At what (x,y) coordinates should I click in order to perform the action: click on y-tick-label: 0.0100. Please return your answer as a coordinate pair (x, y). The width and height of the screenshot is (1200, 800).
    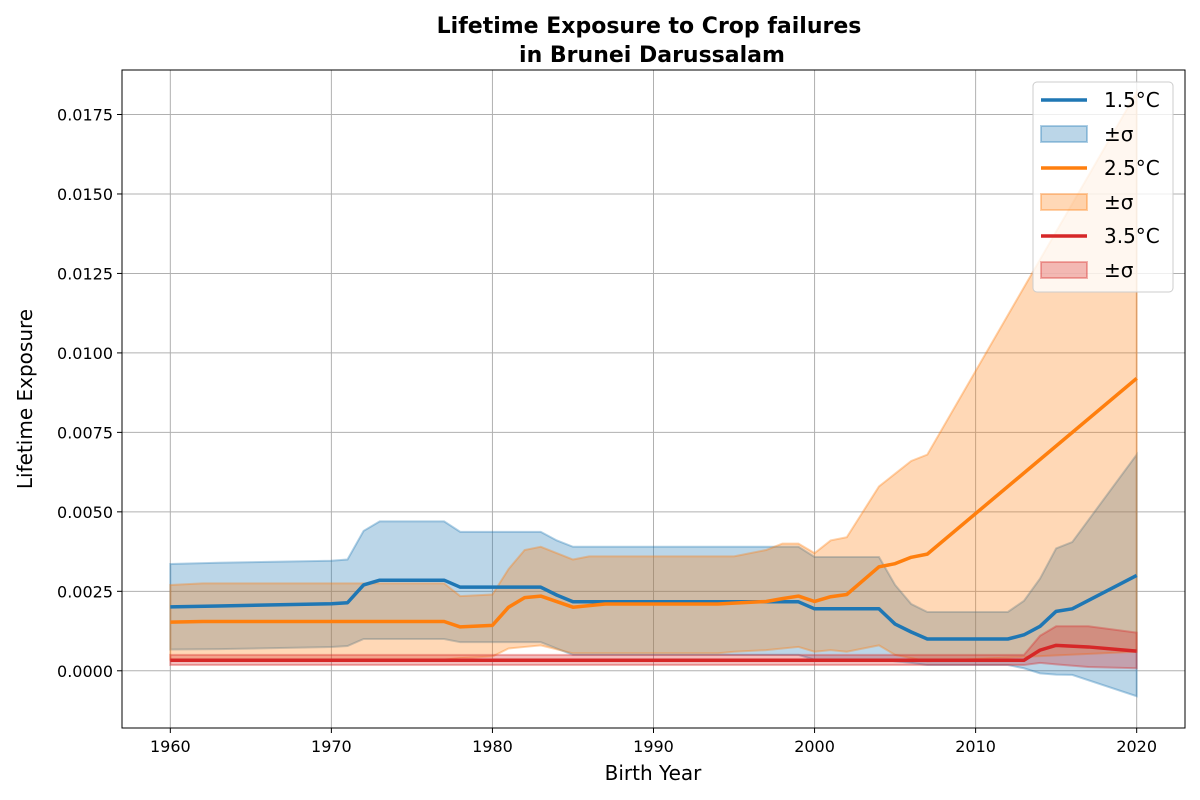
    Looking at the image, I should click on (85, 353).